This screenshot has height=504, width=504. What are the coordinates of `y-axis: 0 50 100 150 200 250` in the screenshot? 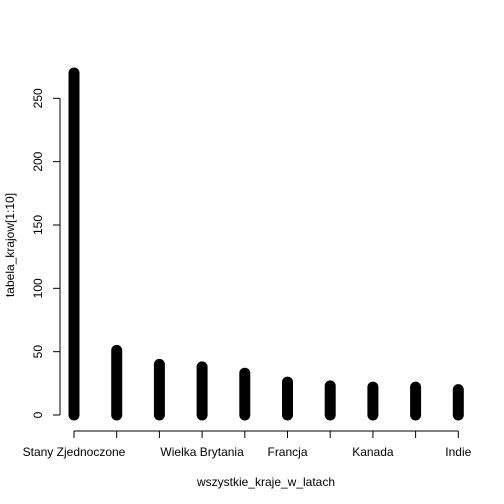 It's located at (46, 253).